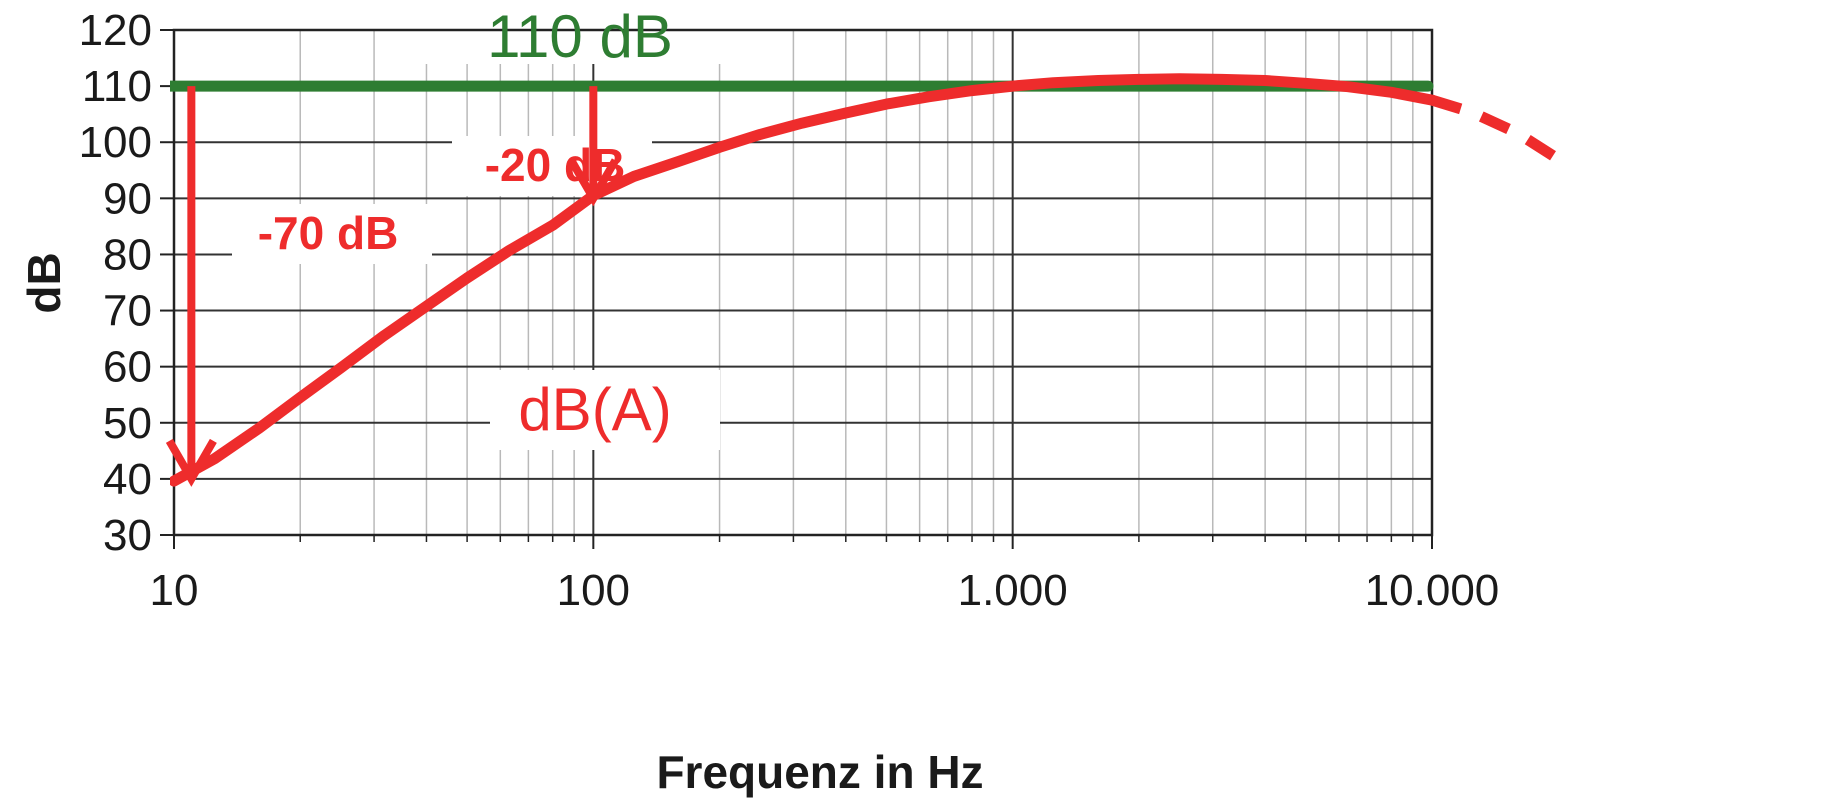 The height and width of the screenshot is (798, 1836). Describe the element at coordinates (174, 590) in the screenshot. I see `x-tick-label: 10` at that location.